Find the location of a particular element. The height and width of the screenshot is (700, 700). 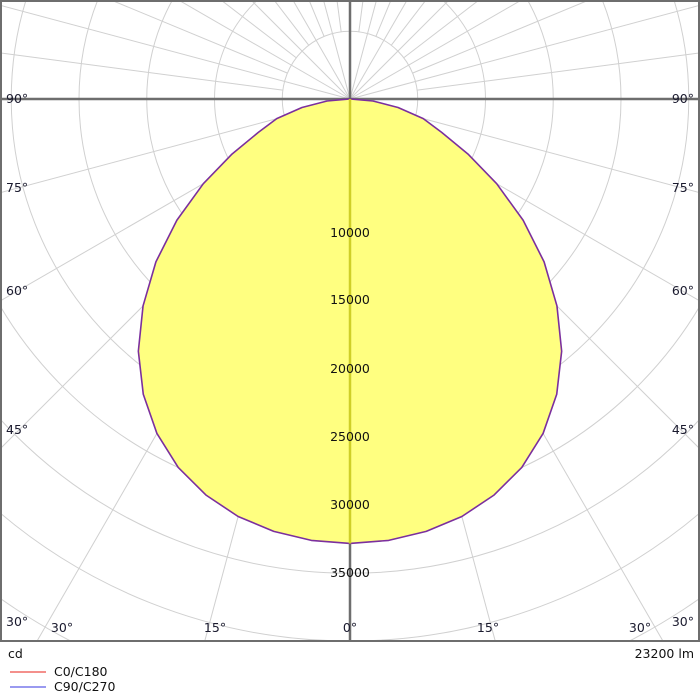

legend-item-c90-c270: C90/C270 is located at coordinates (62, 686).